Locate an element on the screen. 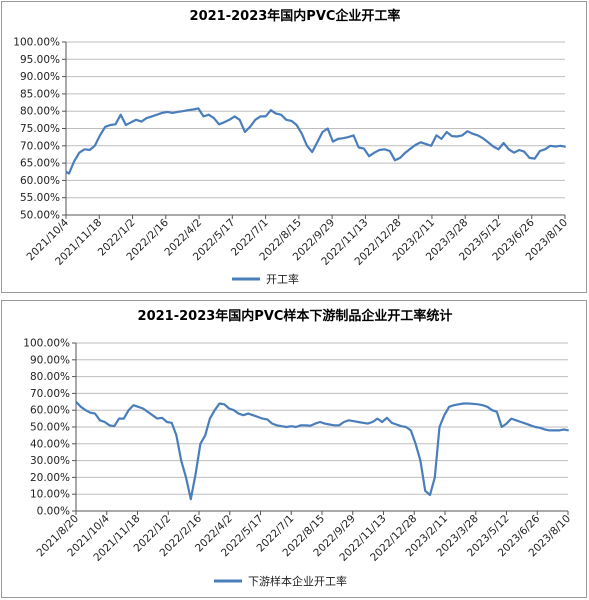  y-tick-label: 40.00% is located at coordinates (50, 444).